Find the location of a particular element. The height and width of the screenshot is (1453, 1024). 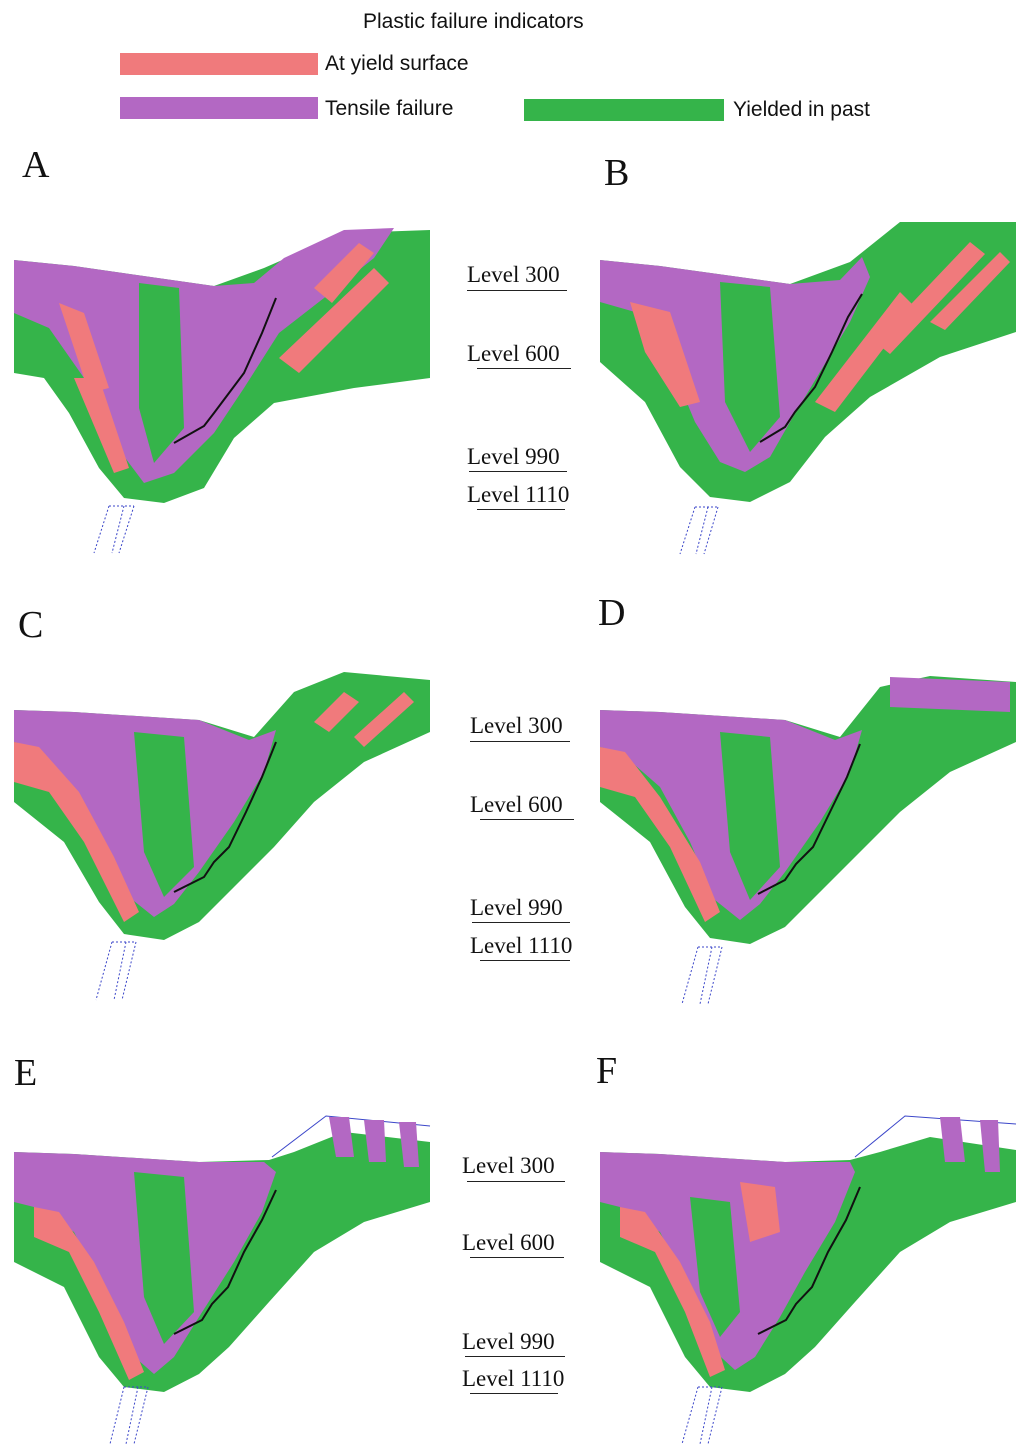

plot-panel-b is located at coordinates (808, 388).